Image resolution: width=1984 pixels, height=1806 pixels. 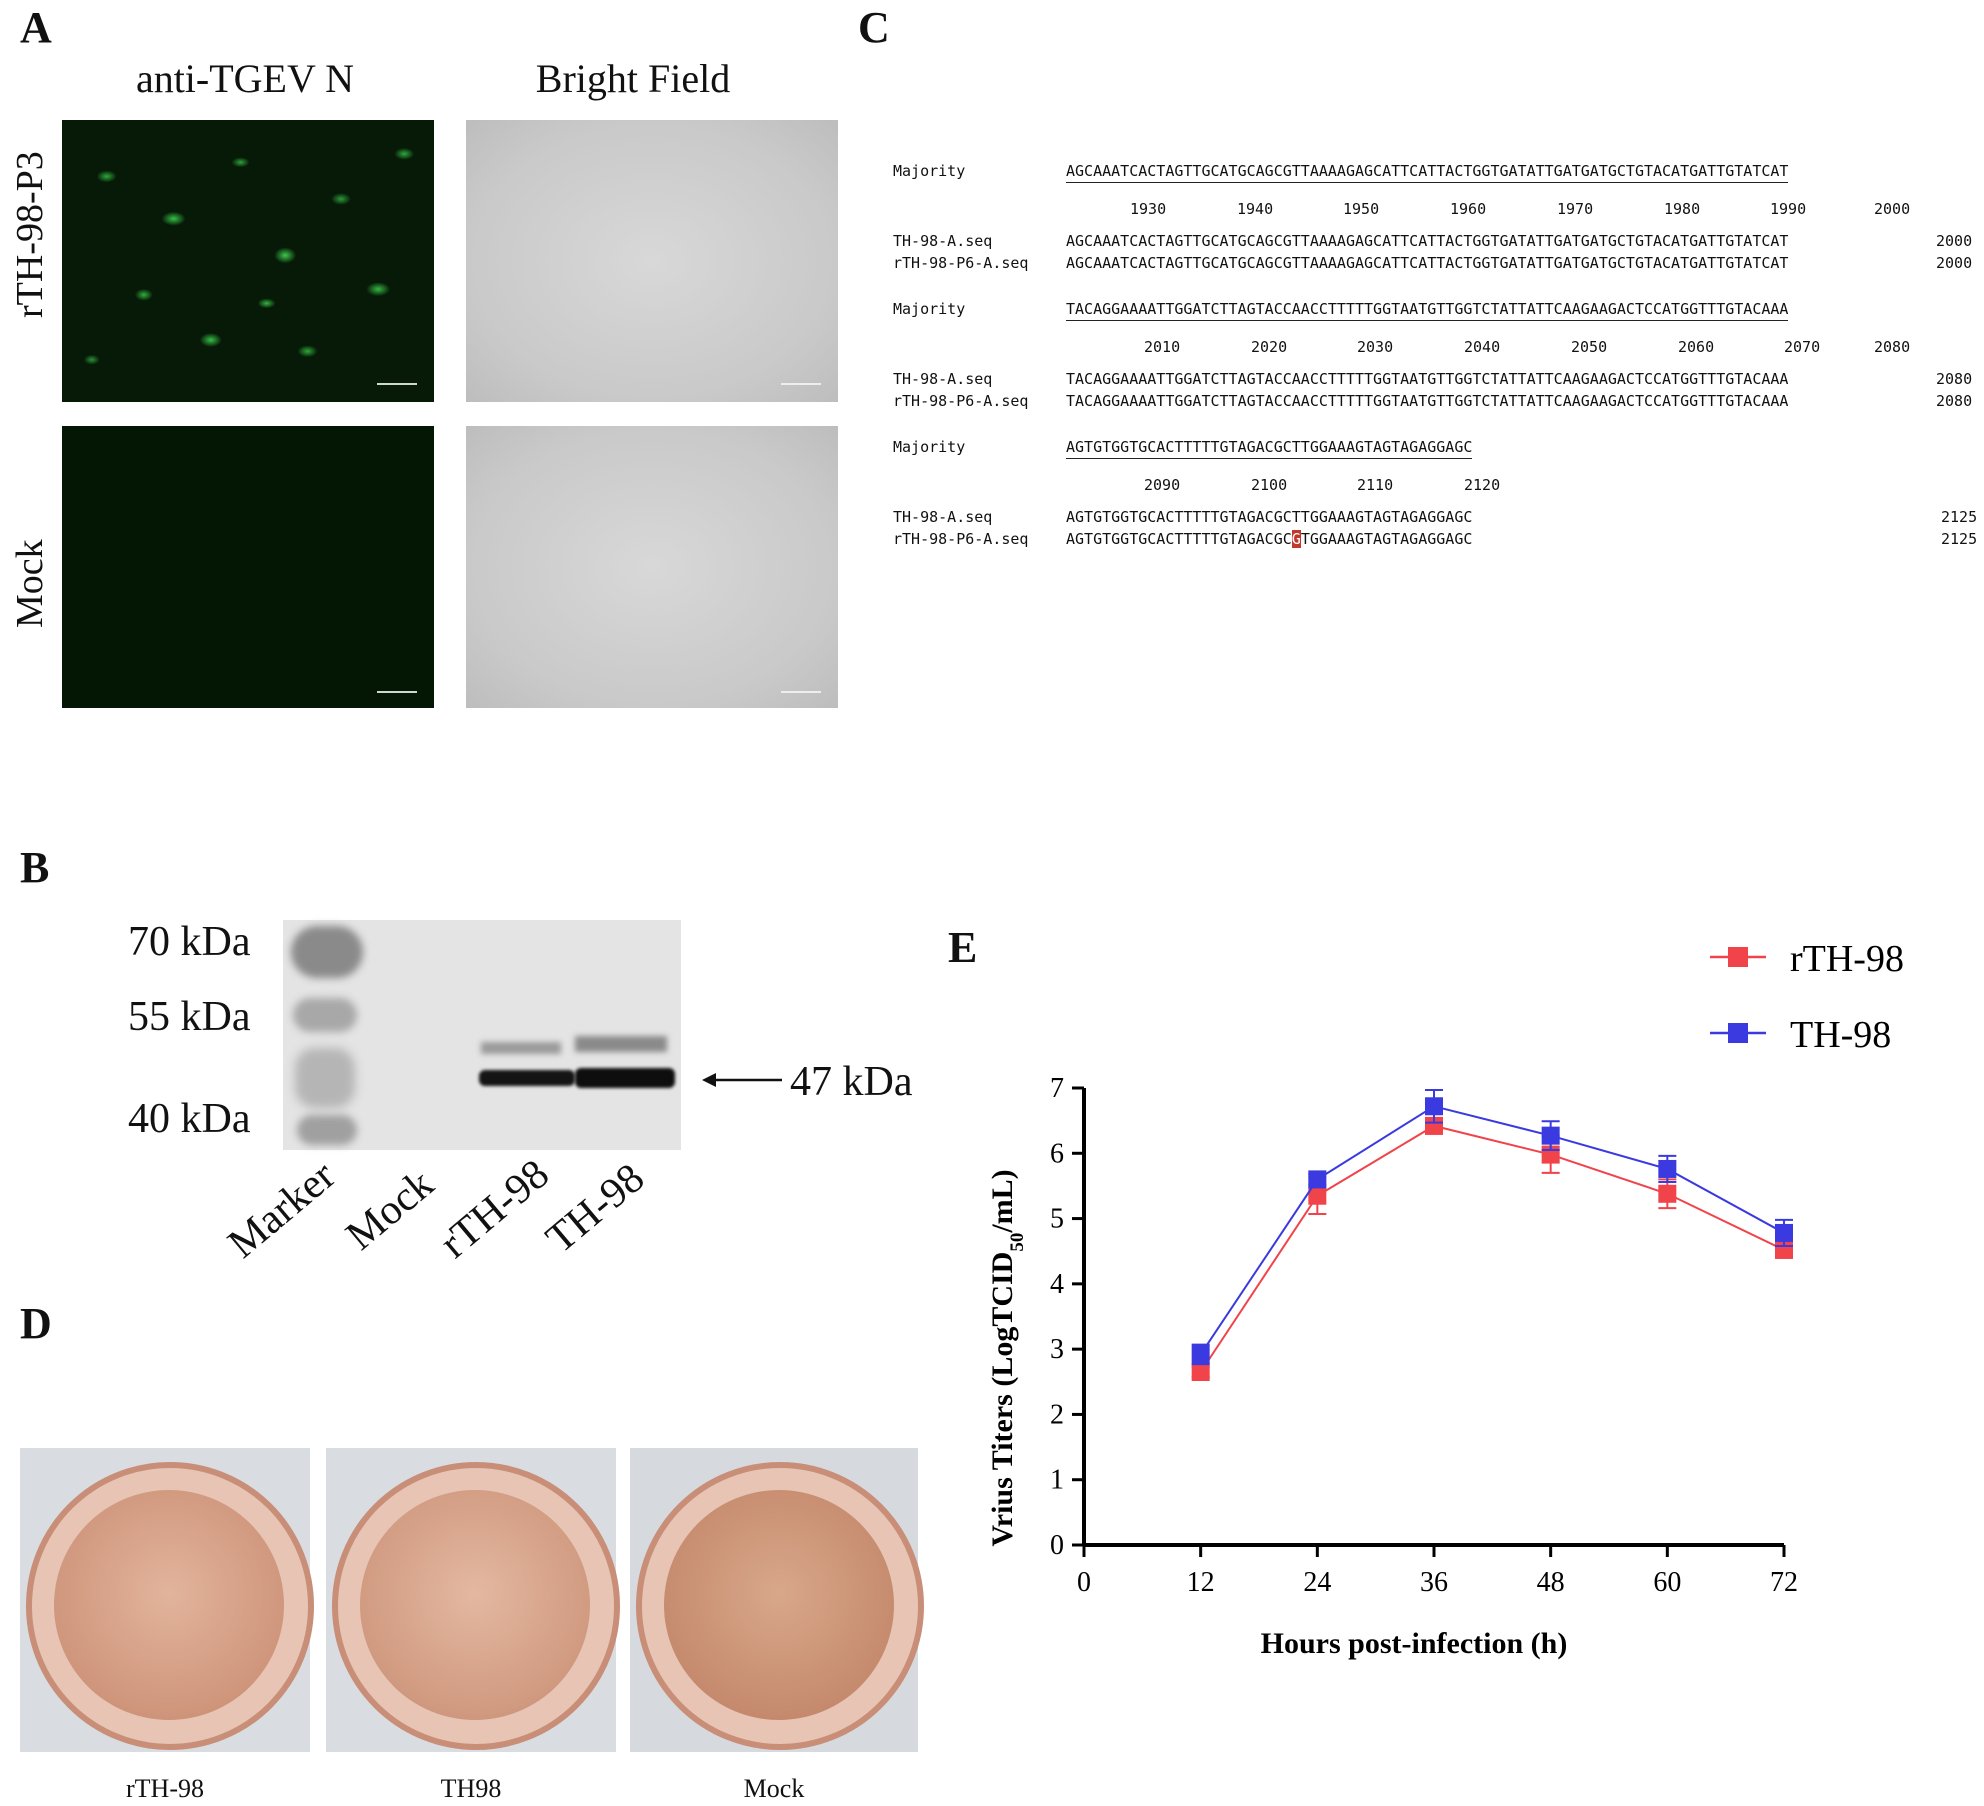 I want to click on ruler-tick: 2110, so click(x=1375, y=485).